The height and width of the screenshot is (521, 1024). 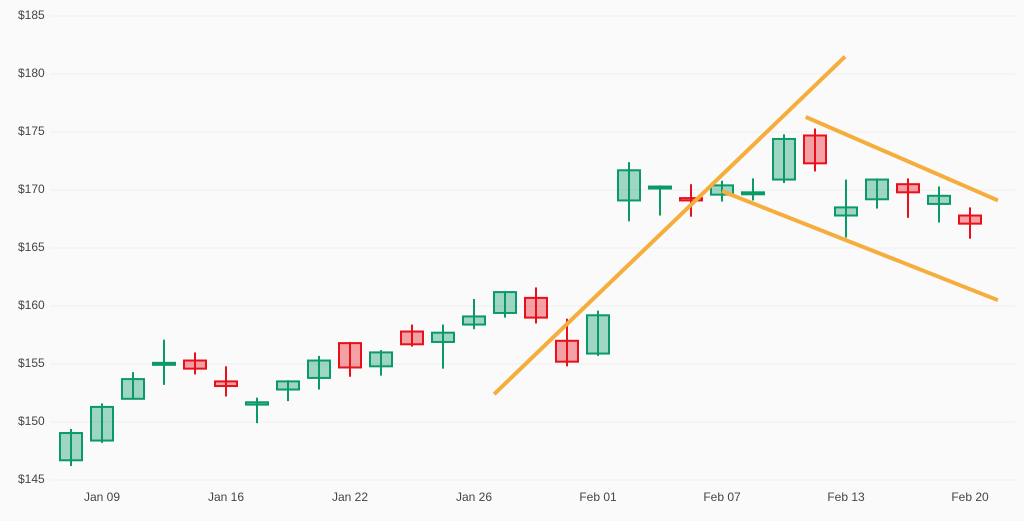 What do you see at coordinates (722, 497) in the screenshot?
I see `x-tick-label: Feb 07` at bounding box center [722, 497].